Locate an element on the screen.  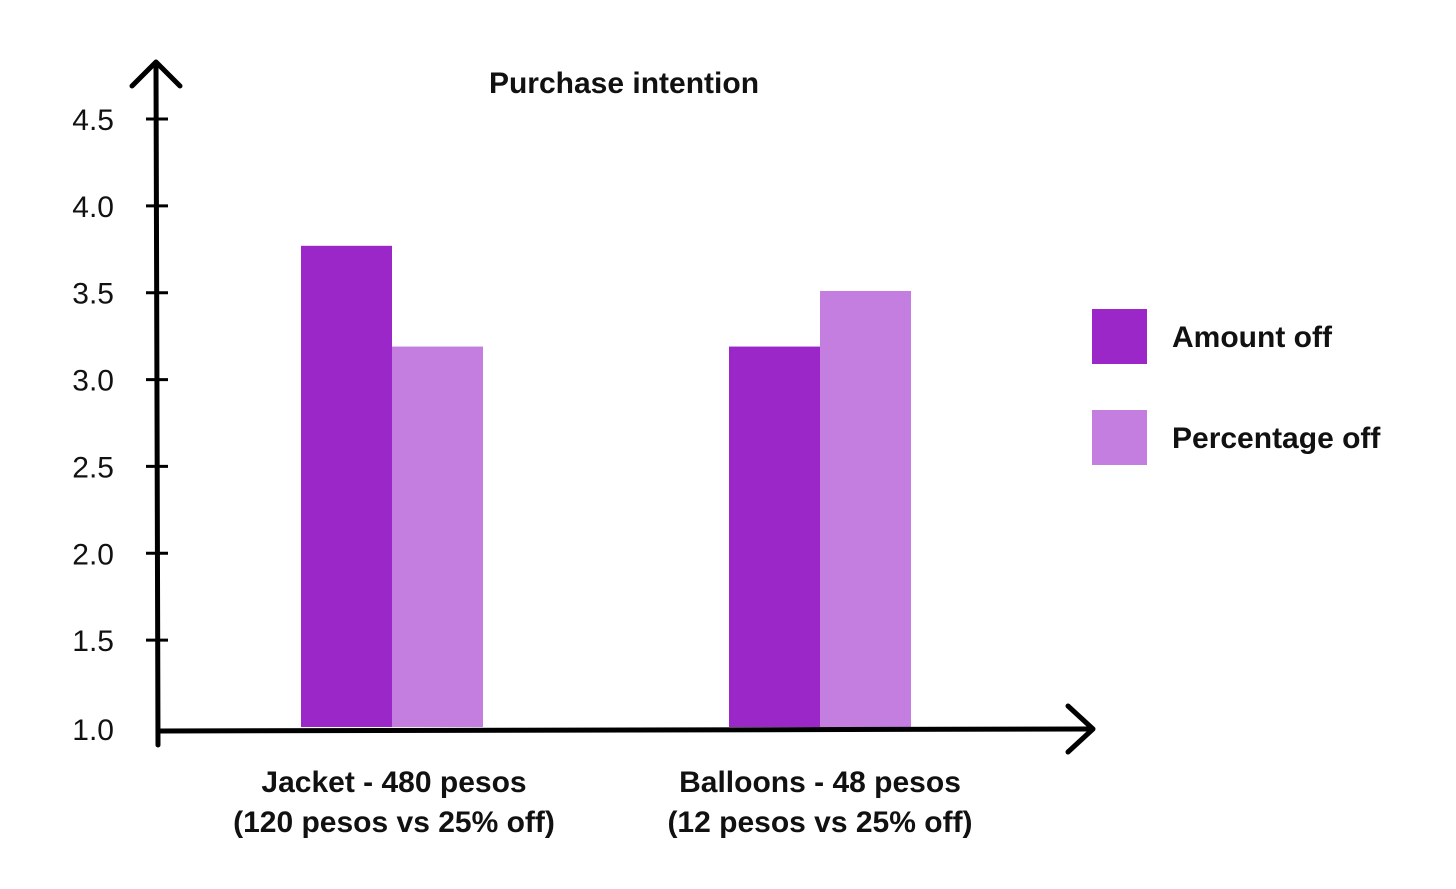
y-ticks-layer: 1.0 1.5 2.0 2.5 3.0 3.5 4.0 4.5 is located at coordinates (120, 425).